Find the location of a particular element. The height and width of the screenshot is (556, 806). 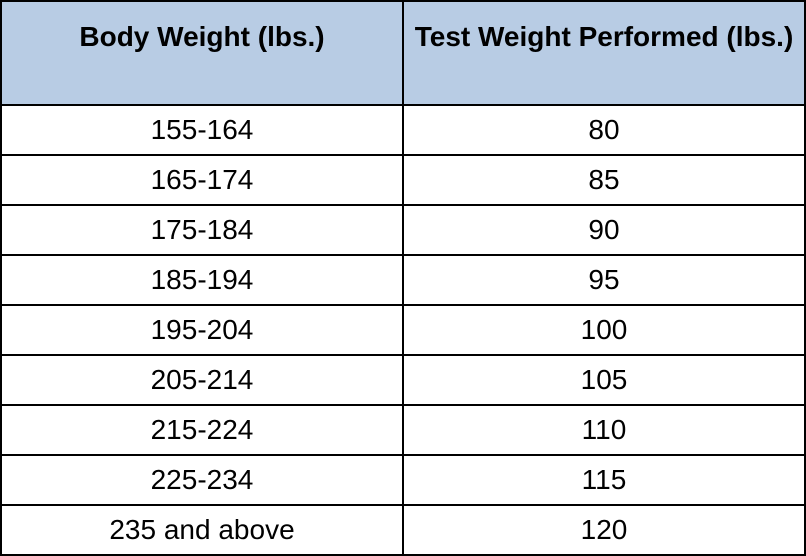

body-weight-cell: 205-214 is located at coordinates (202, 380).